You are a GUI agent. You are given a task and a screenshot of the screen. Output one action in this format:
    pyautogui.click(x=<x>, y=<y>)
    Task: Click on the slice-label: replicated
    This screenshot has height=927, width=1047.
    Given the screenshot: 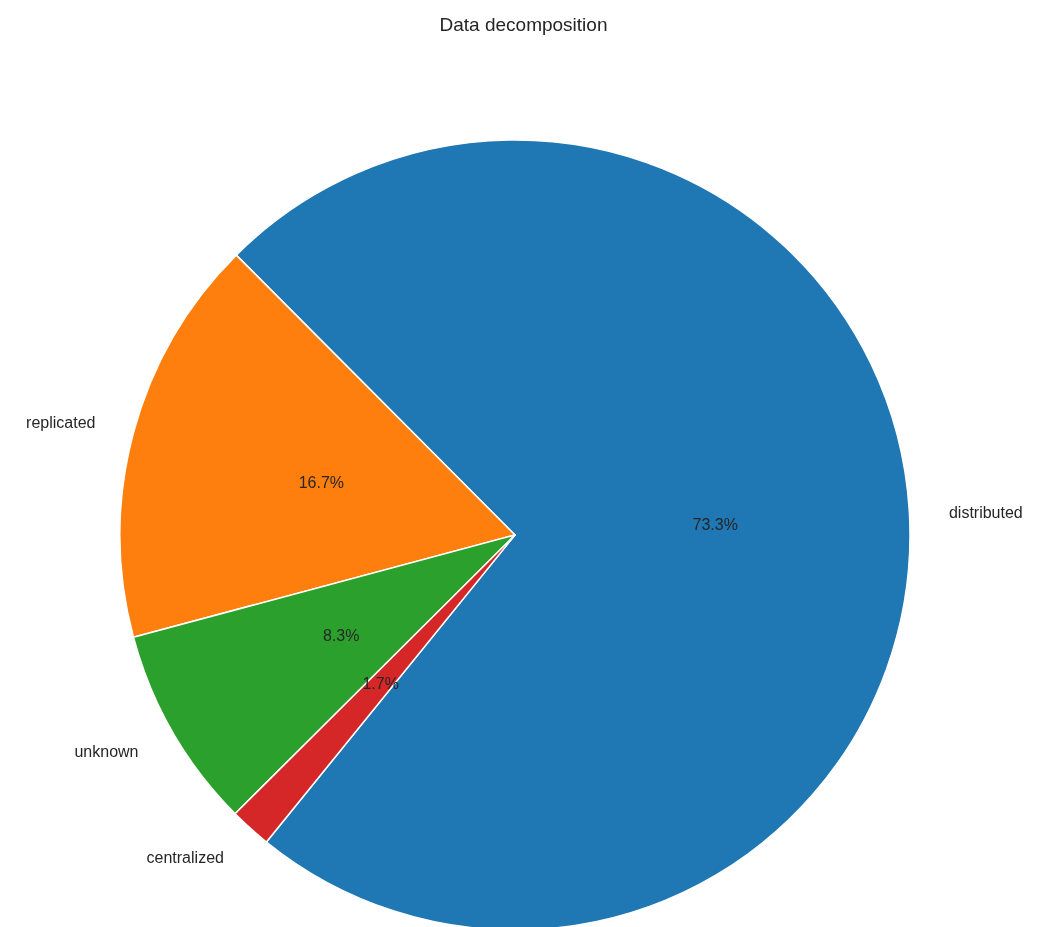 What is the action you would take?
    pyautogui.click(x=61, y=422)
    